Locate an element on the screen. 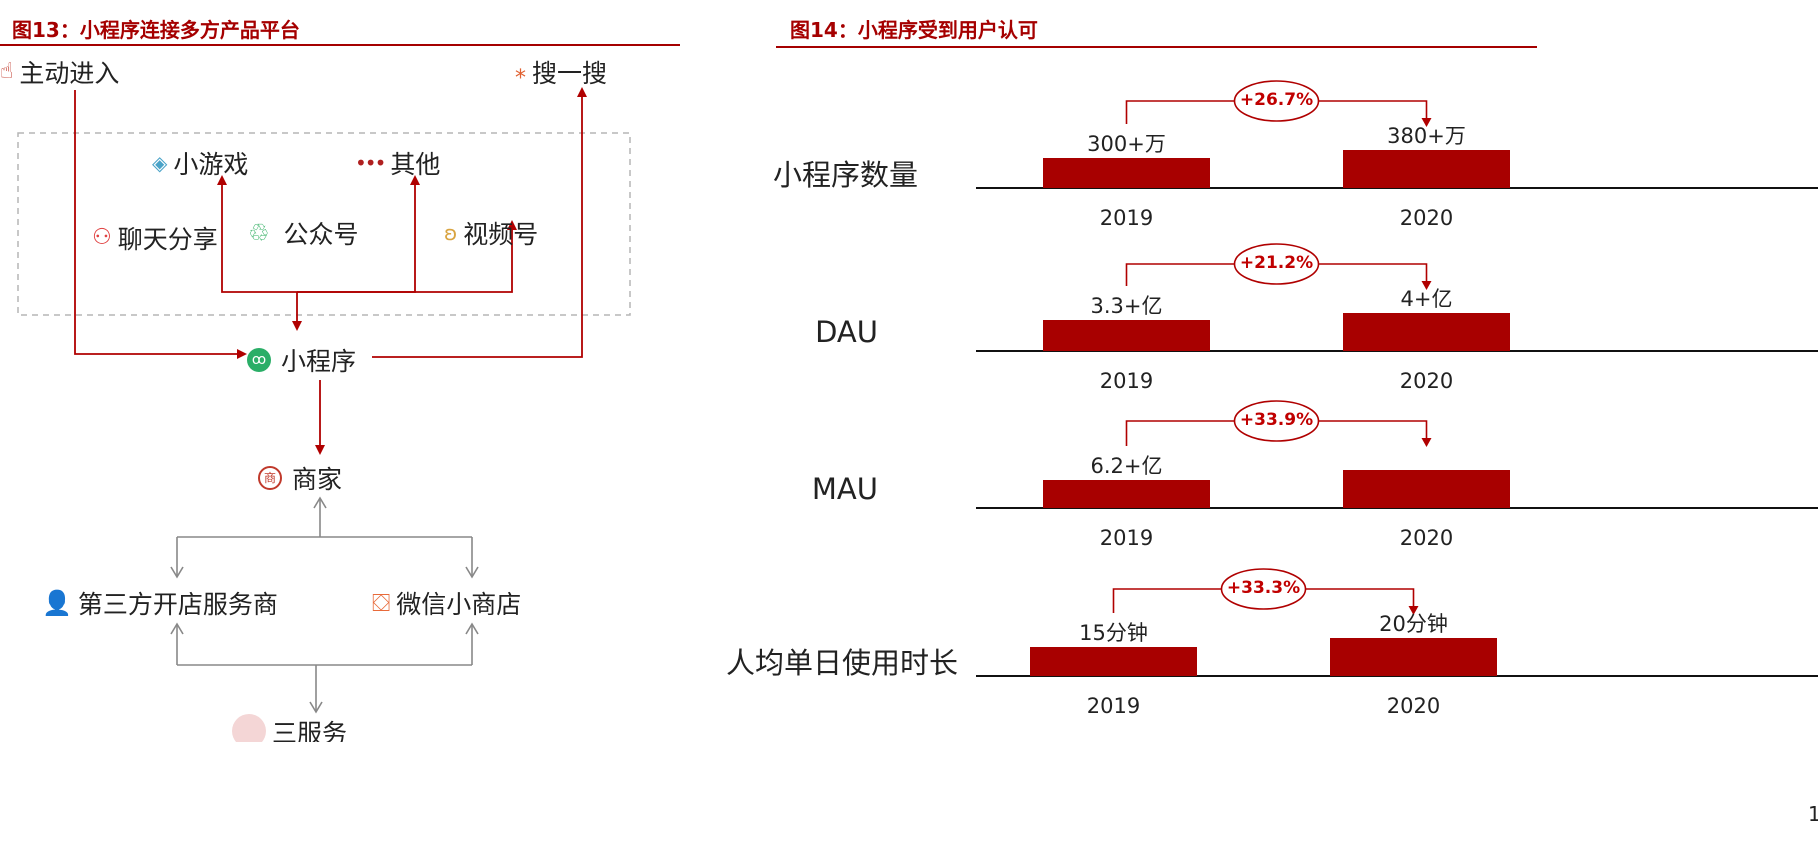 This screenshot has width=1818, height=842. circle-icon is located at coordinates (249, 728).